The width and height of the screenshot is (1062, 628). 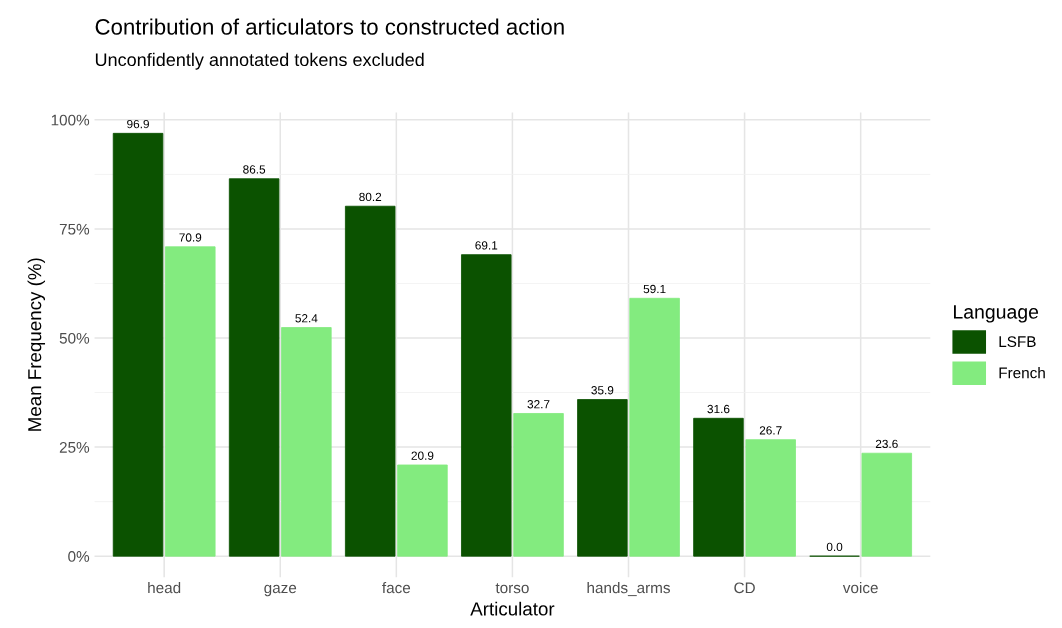 What do you see at coordinates (254, 169) in the screenshot?
I see `data-label: 86.5` at bounding box center [254, 169].